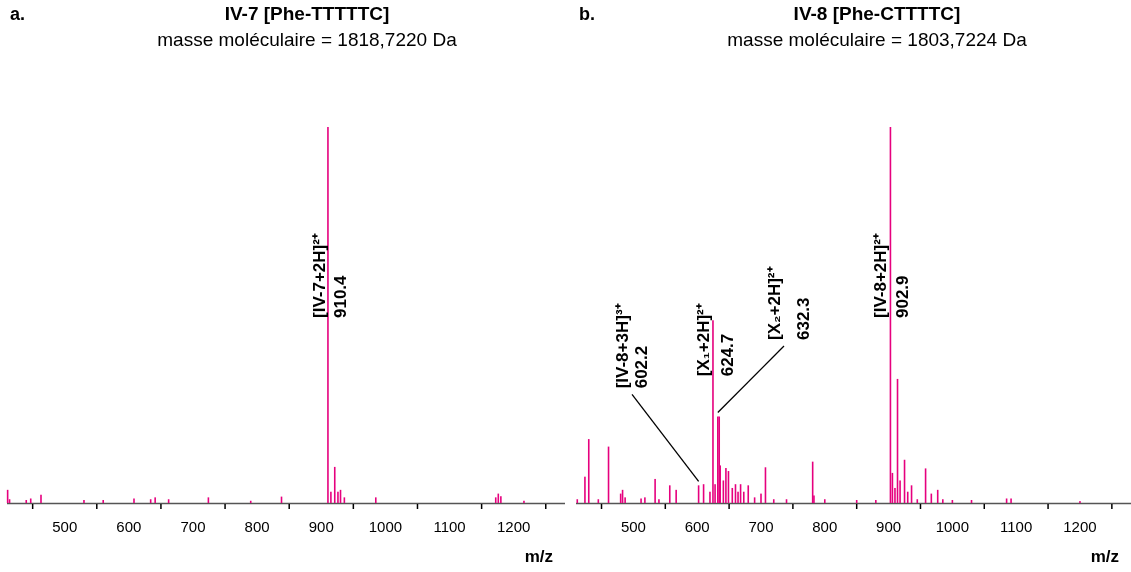 This screenshot has width=1131, height=572. I want to click on annotation: [IV-8+3H]³⁺, so click(622, 346).